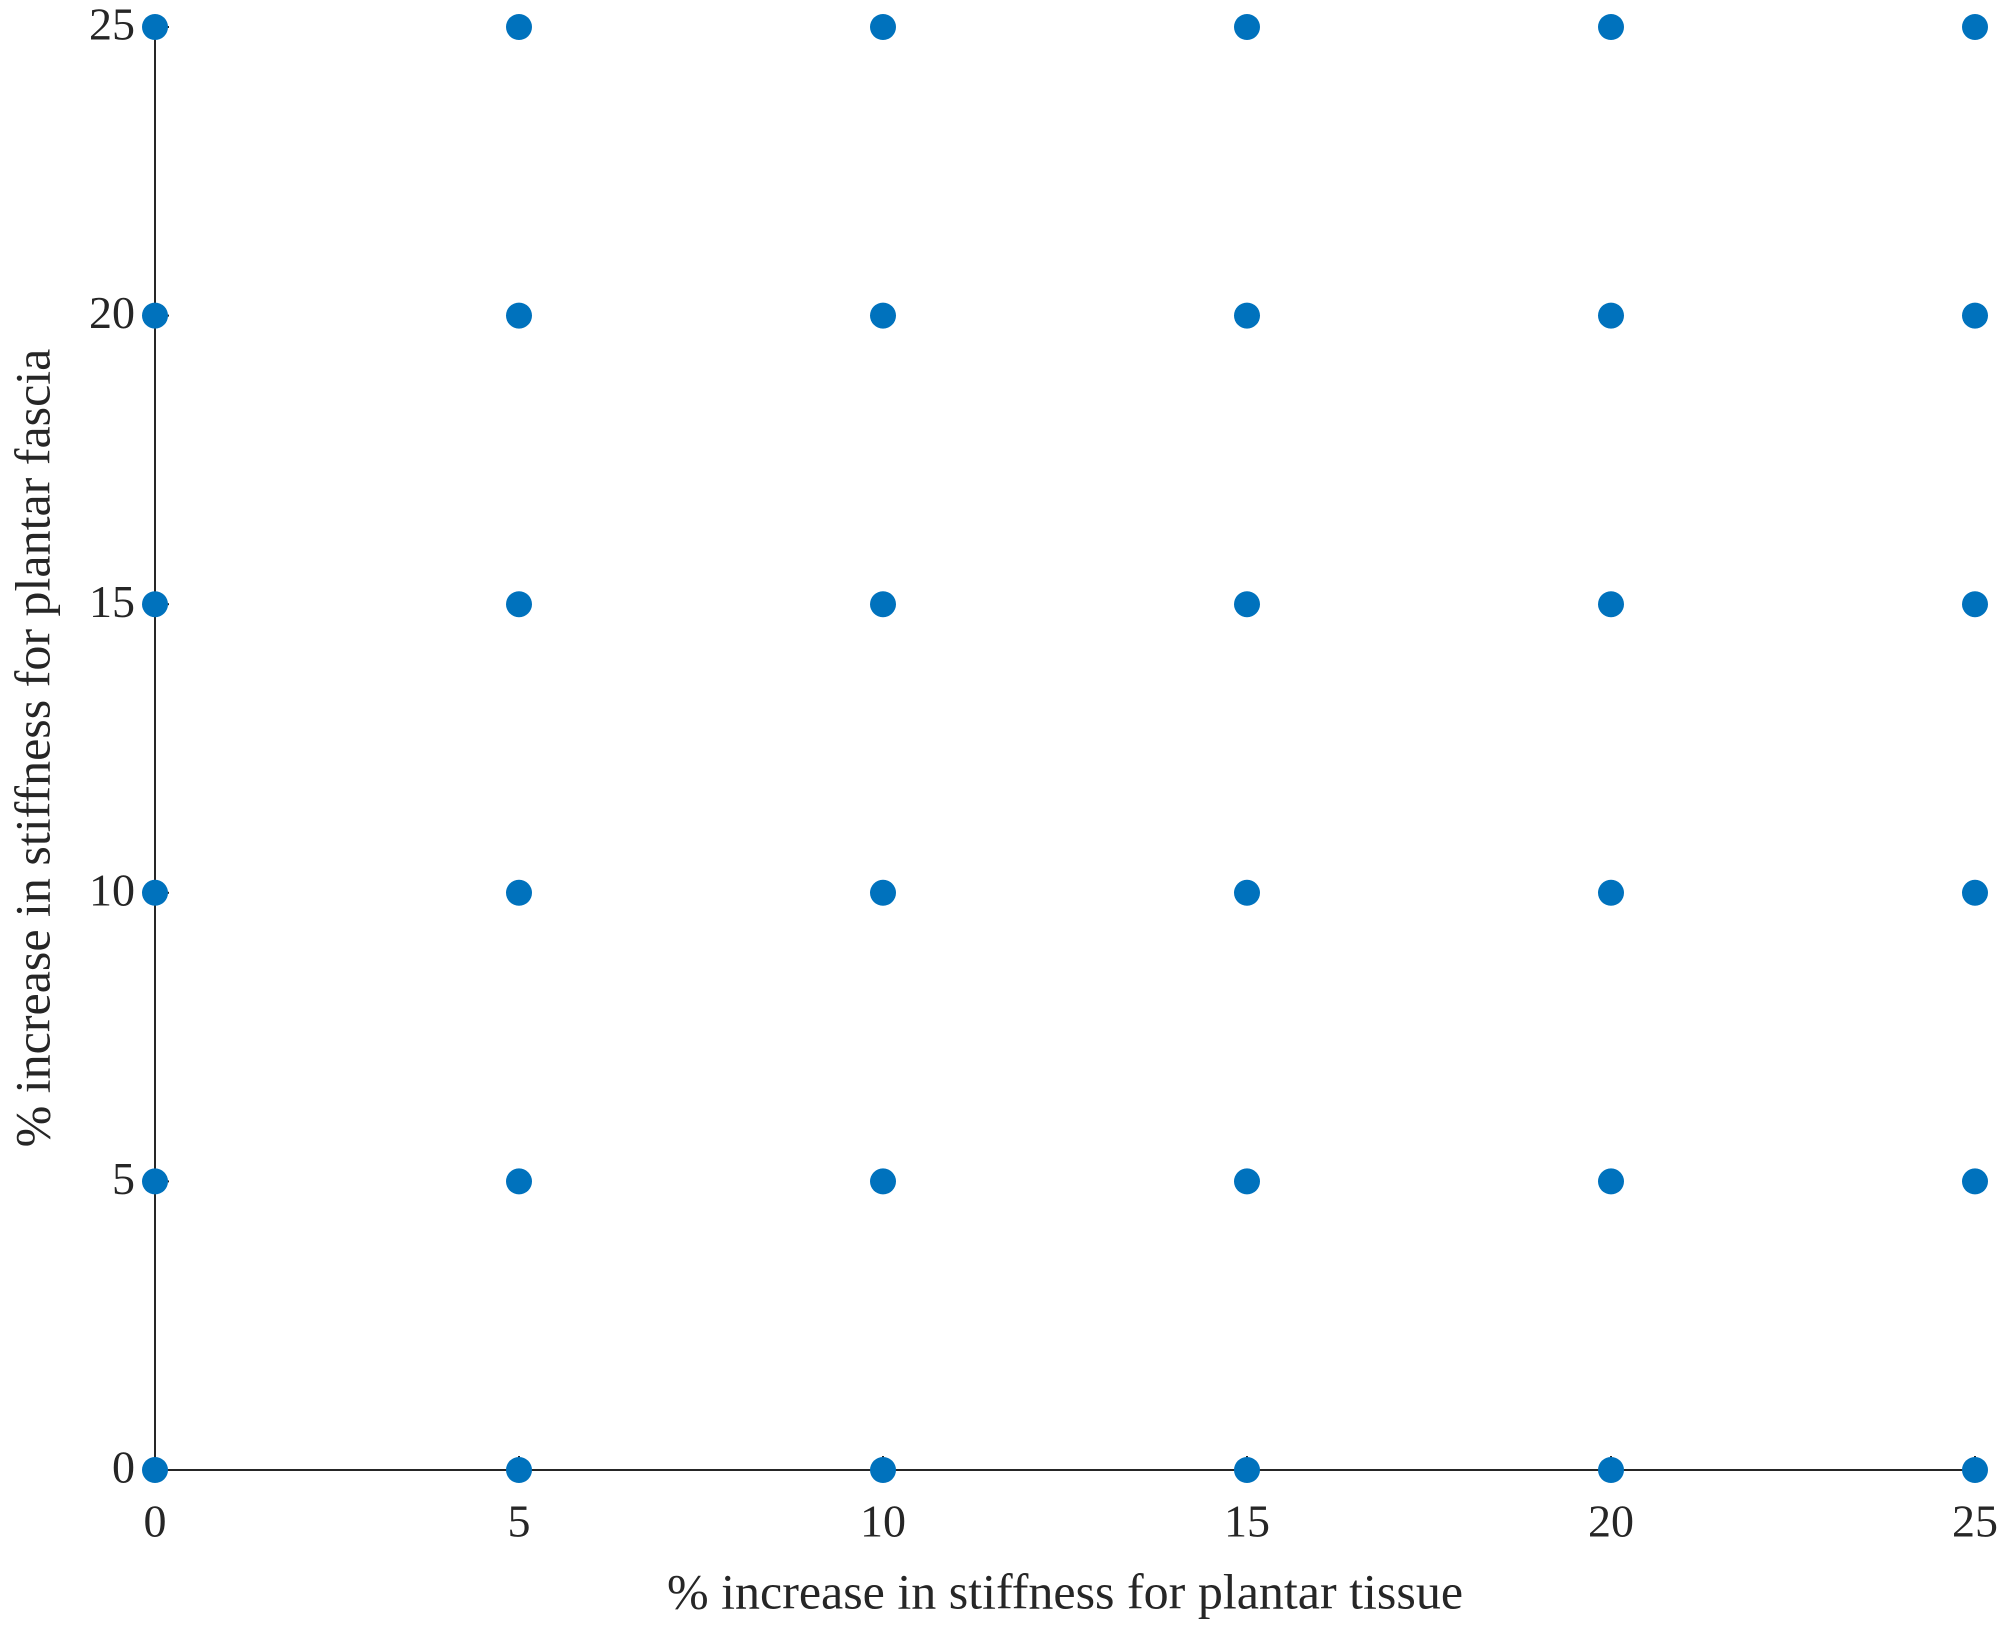  I want to click on x-tick-label: 20, so click(1611, 1521).